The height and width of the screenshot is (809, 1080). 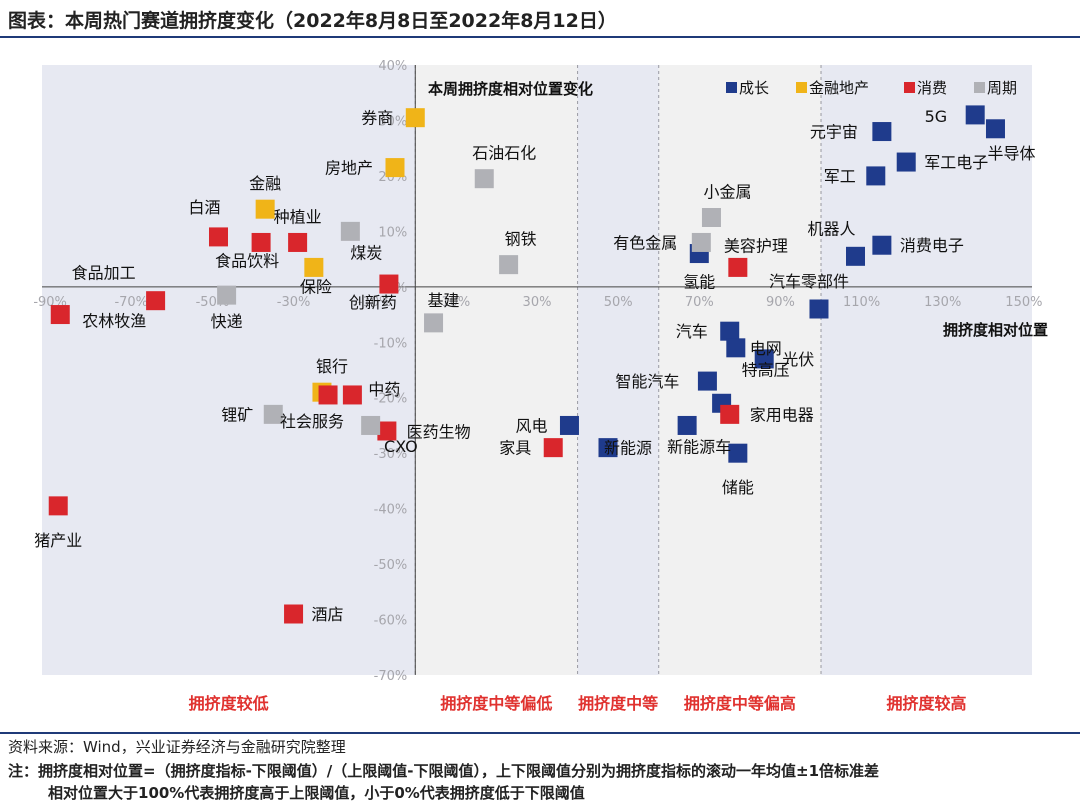 I want to click on point-label: 有色金属, so click(x=645, y=242).